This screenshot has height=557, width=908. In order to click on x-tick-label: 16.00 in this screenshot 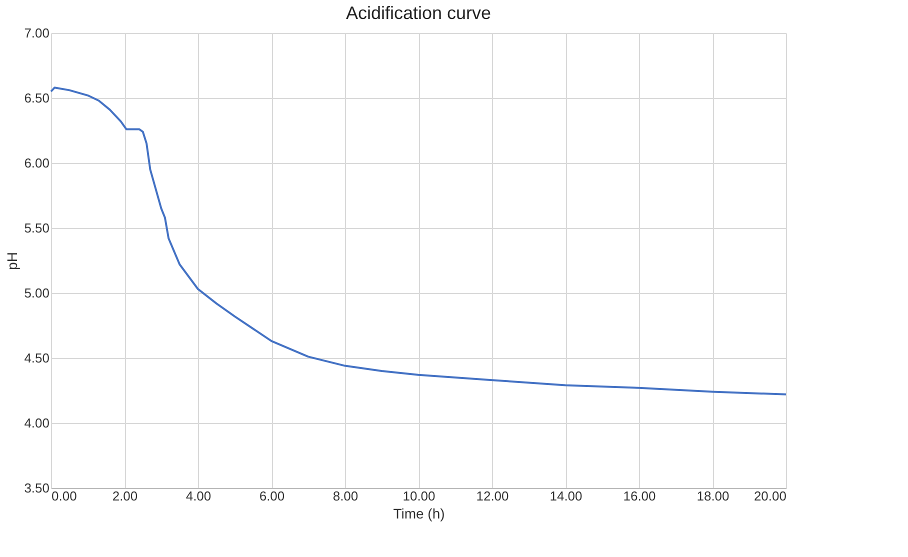, I will do `click(639, 496)`.